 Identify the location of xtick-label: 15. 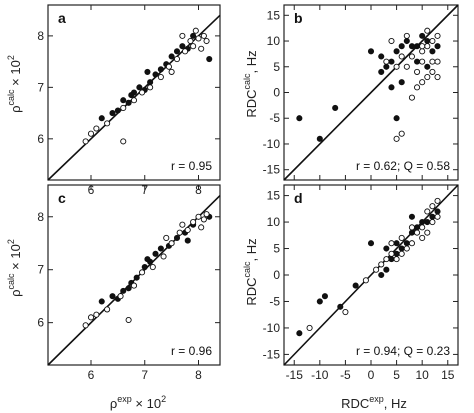
(448, 375).